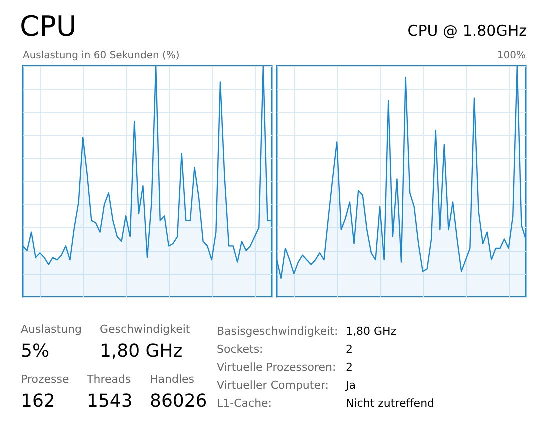 The image size is (545, 424). Describe the element at coordinates (109, 379) in the screenshot. I see `text: Threads` at that location.